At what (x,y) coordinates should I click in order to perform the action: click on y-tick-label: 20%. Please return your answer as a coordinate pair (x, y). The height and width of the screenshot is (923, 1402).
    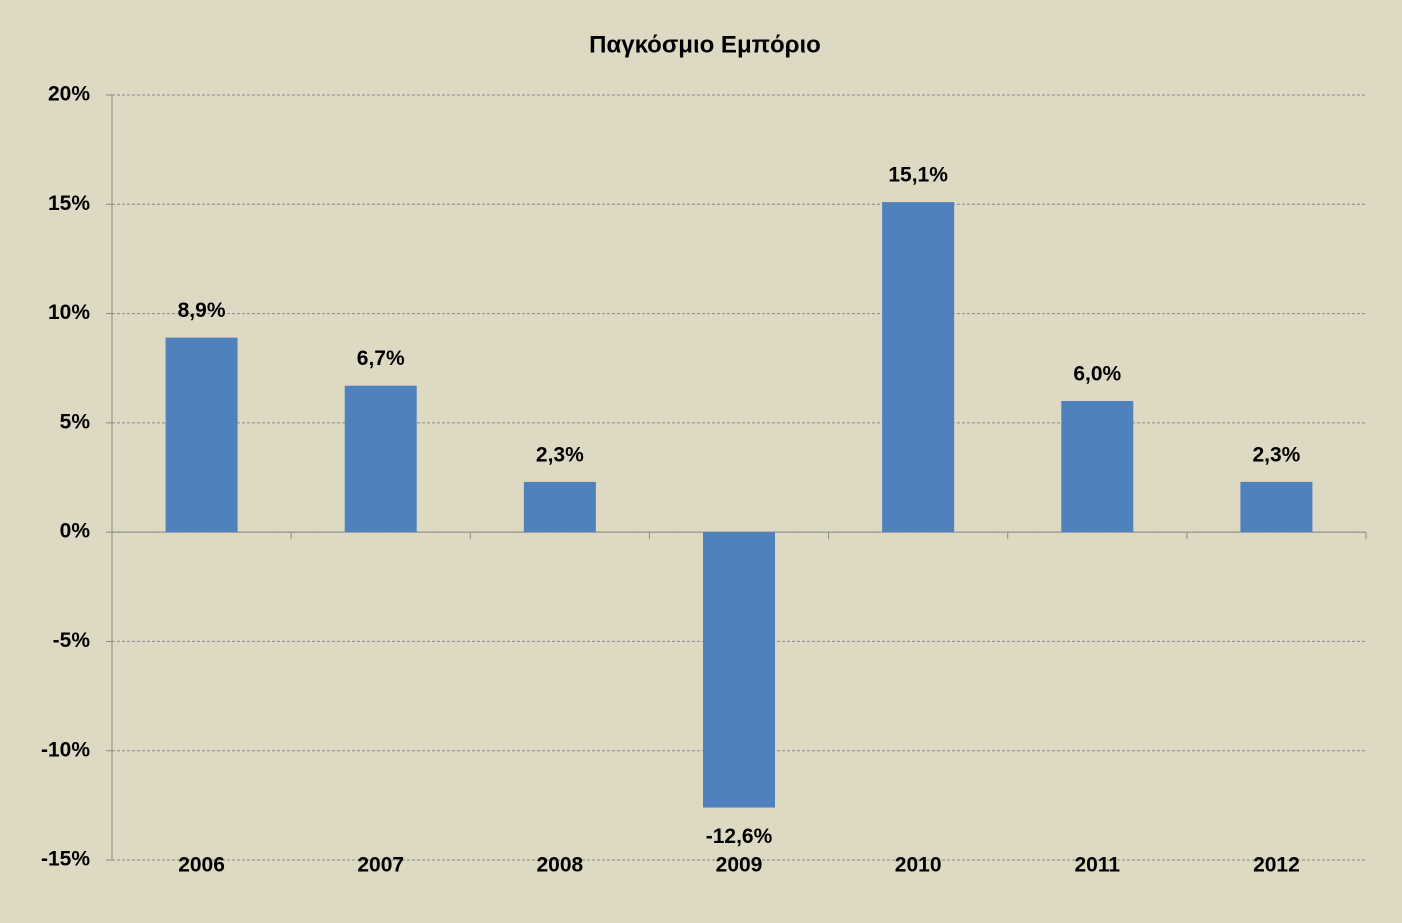
    Looking at the image, I should click on (69, 94).